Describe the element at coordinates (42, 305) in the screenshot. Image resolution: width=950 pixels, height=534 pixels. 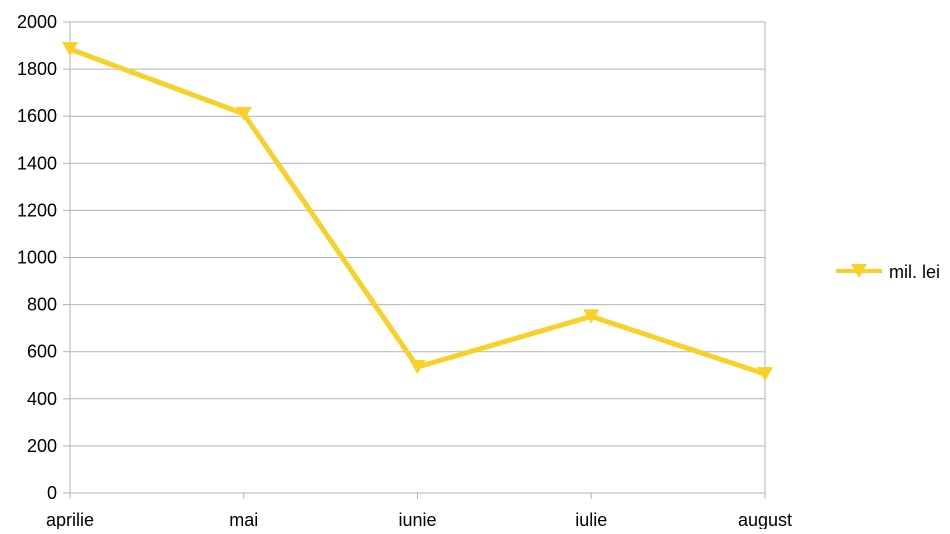
I see `y-tick-label-800: 800` at that location.